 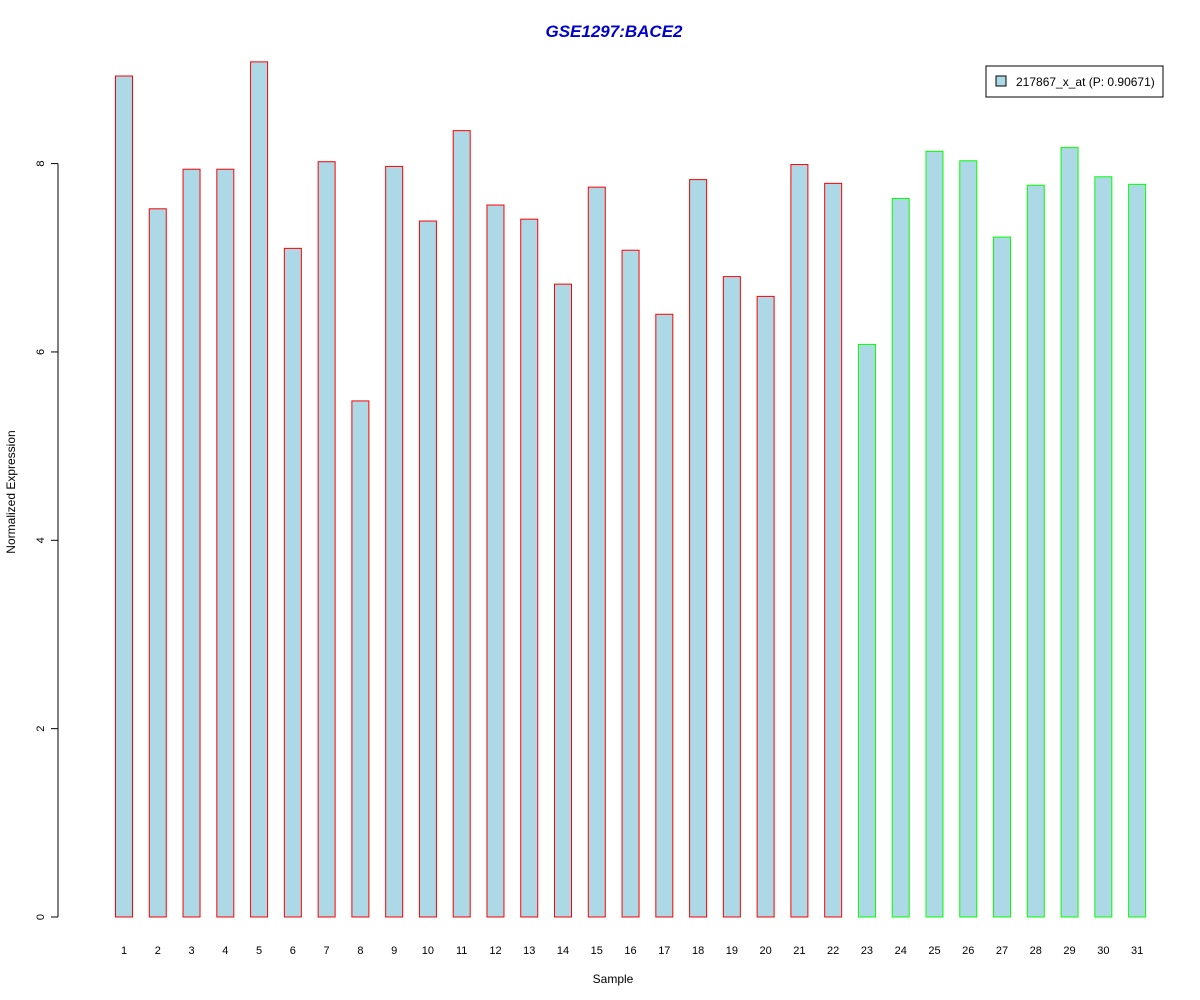 I want to click on y-tick-label: 6, so click(x=41, y=352).